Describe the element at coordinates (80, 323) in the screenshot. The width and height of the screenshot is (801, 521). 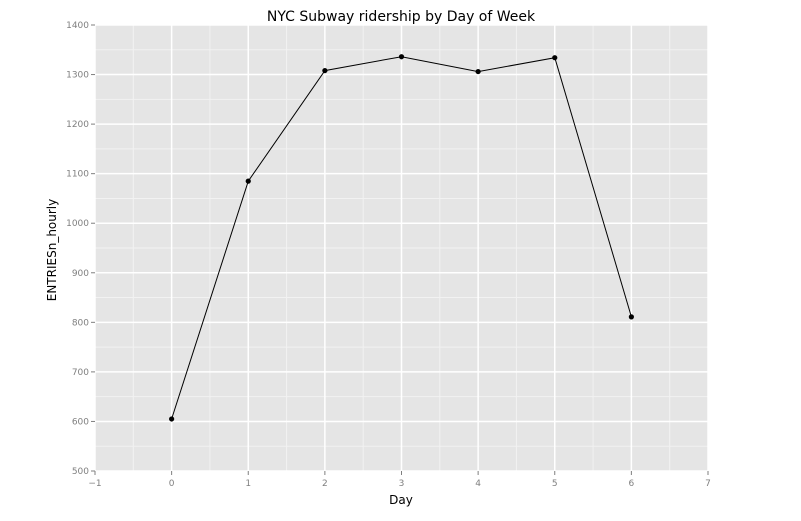
I see `y-tick-label: 800` at that location.